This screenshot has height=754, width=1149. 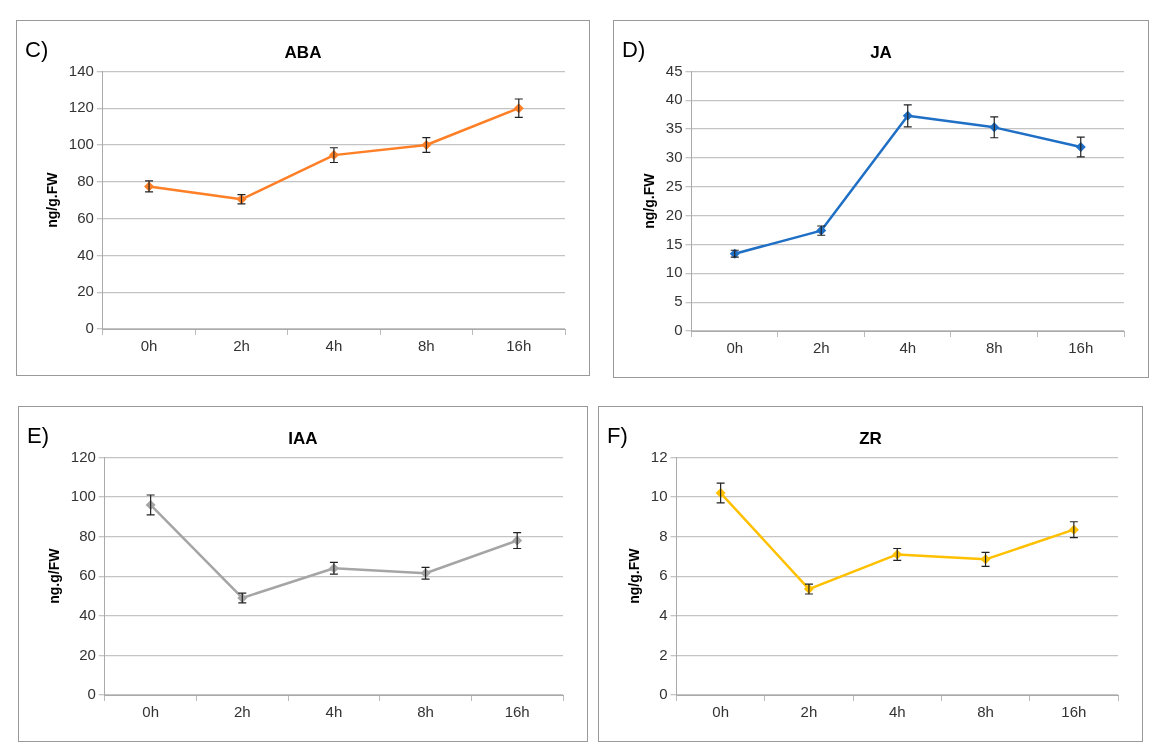 I want to click on y-tick-label: 2, so click(x=663, y=654).